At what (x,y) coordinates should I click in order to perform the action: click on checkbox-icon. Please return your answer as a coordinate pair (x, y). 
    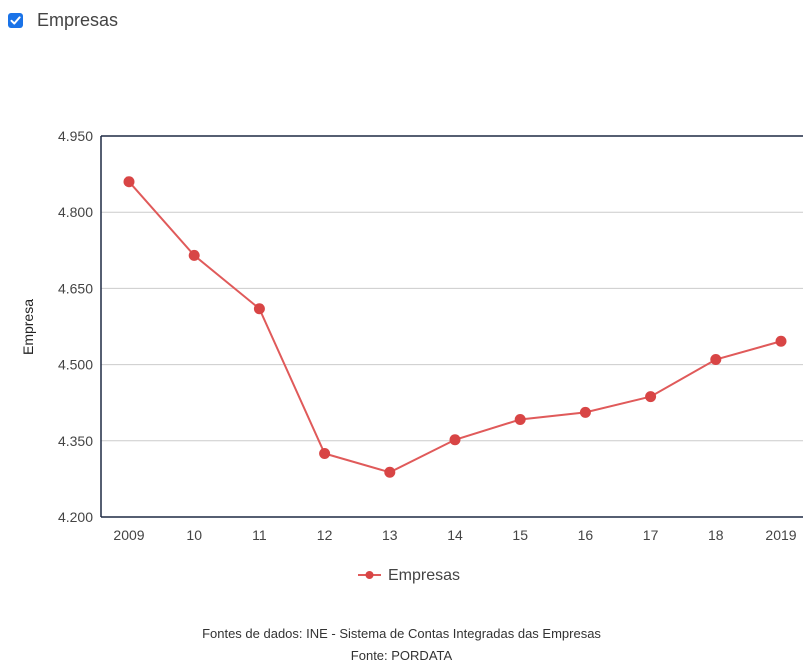
    Looking at the image, I should click on (15, 20).